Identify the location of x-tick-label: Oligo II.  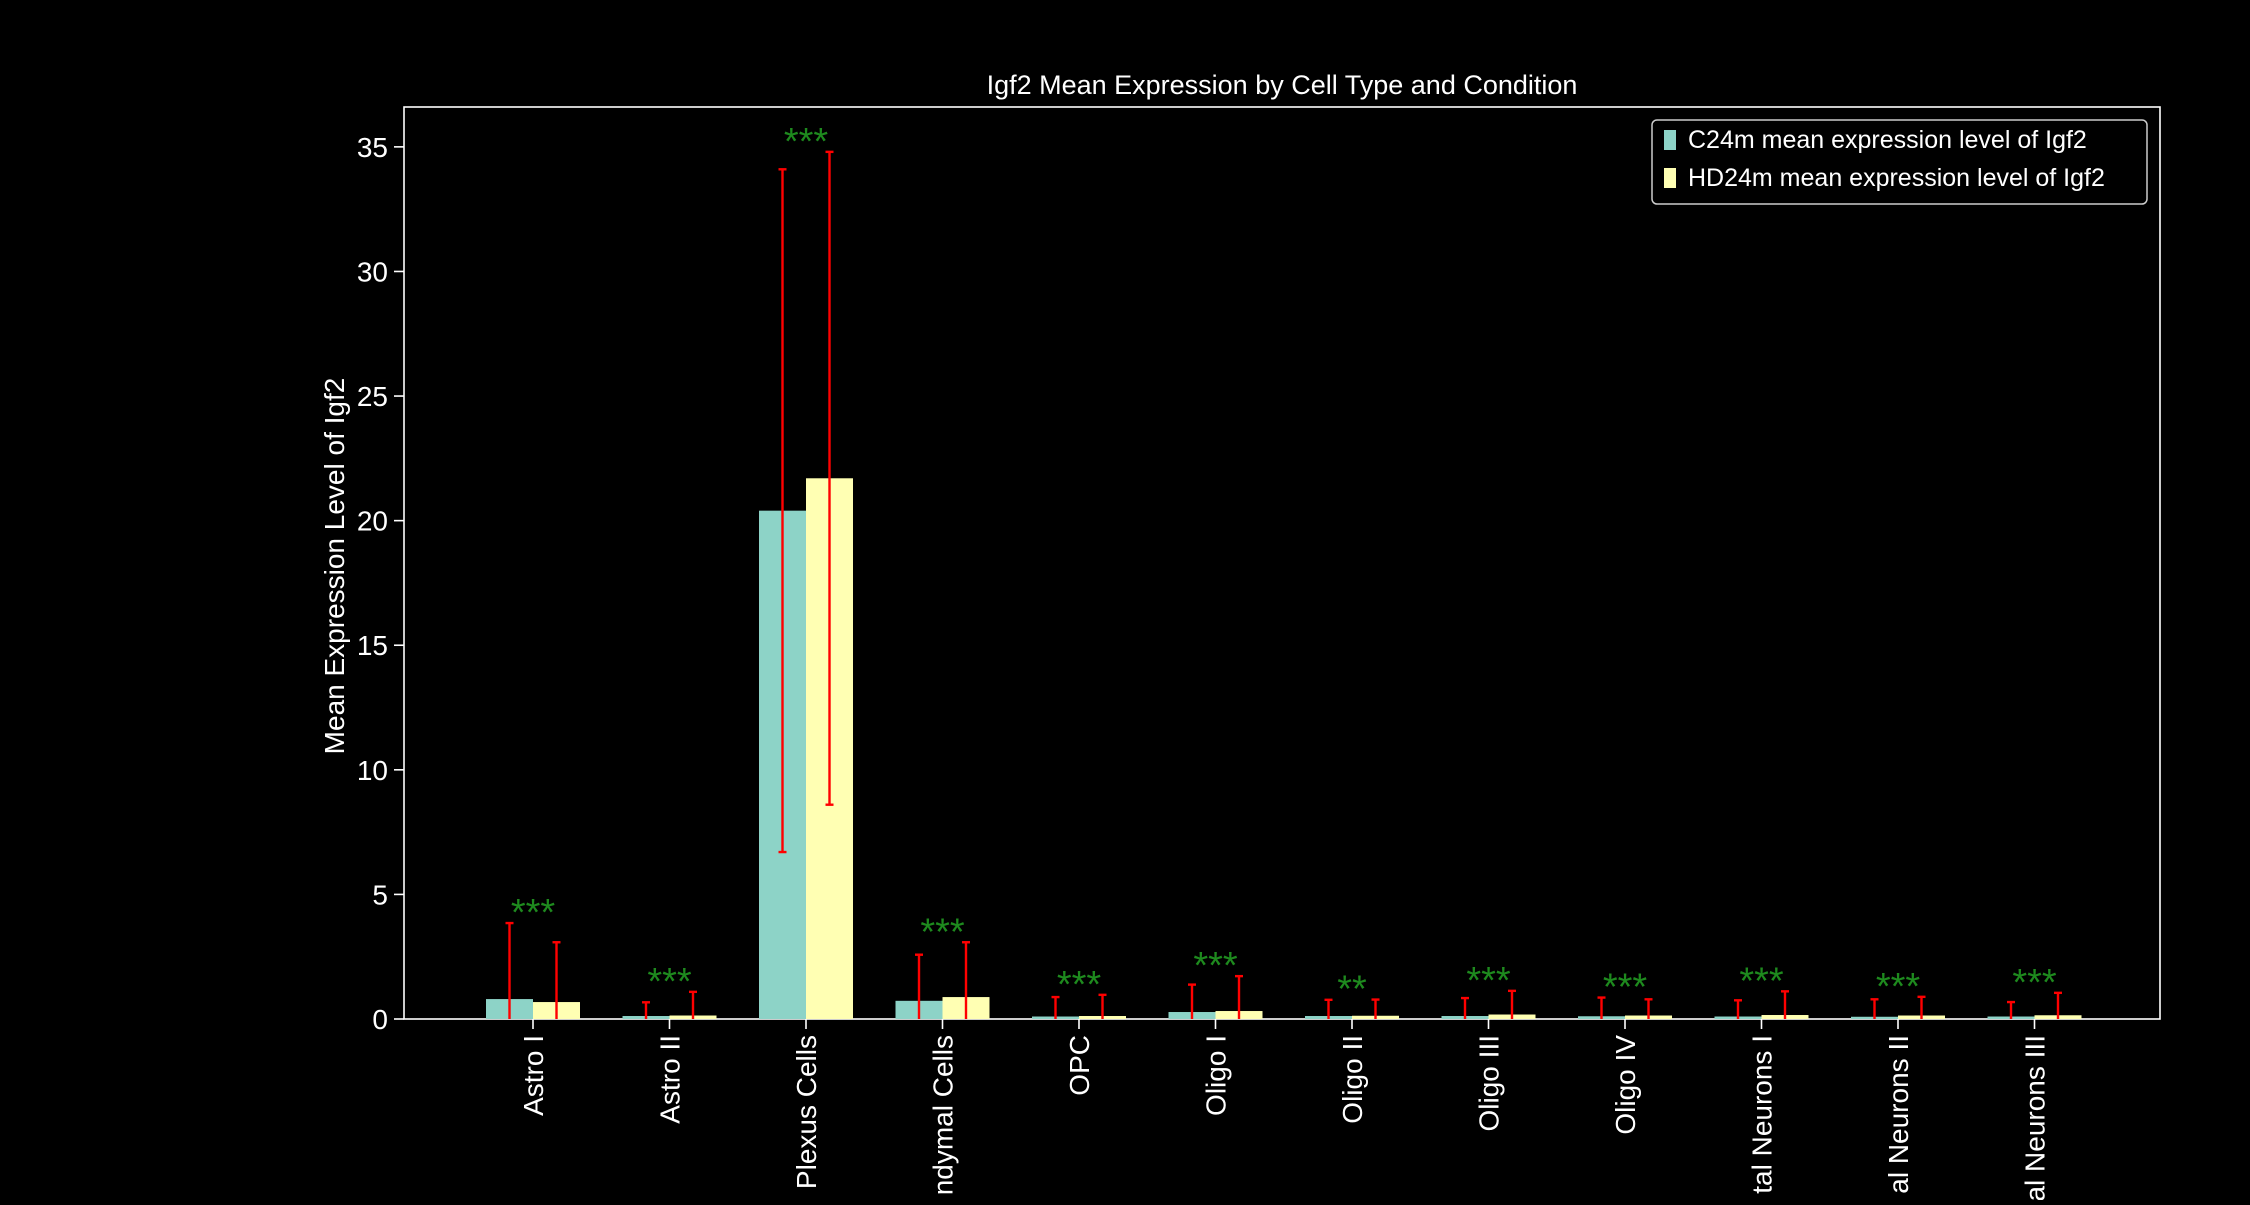
(1352, 1079).